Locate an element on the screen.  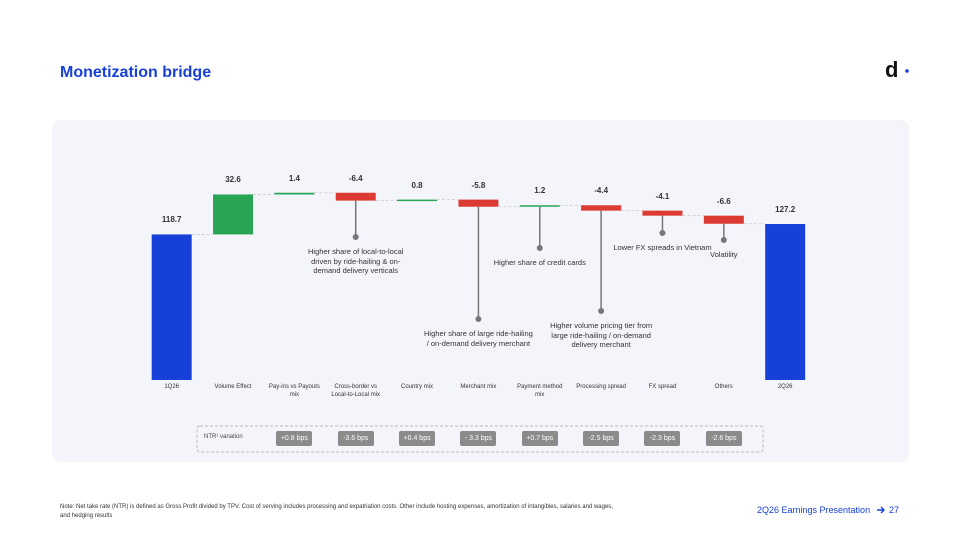
category-label: Country mix is located at coordinates (417, 387).